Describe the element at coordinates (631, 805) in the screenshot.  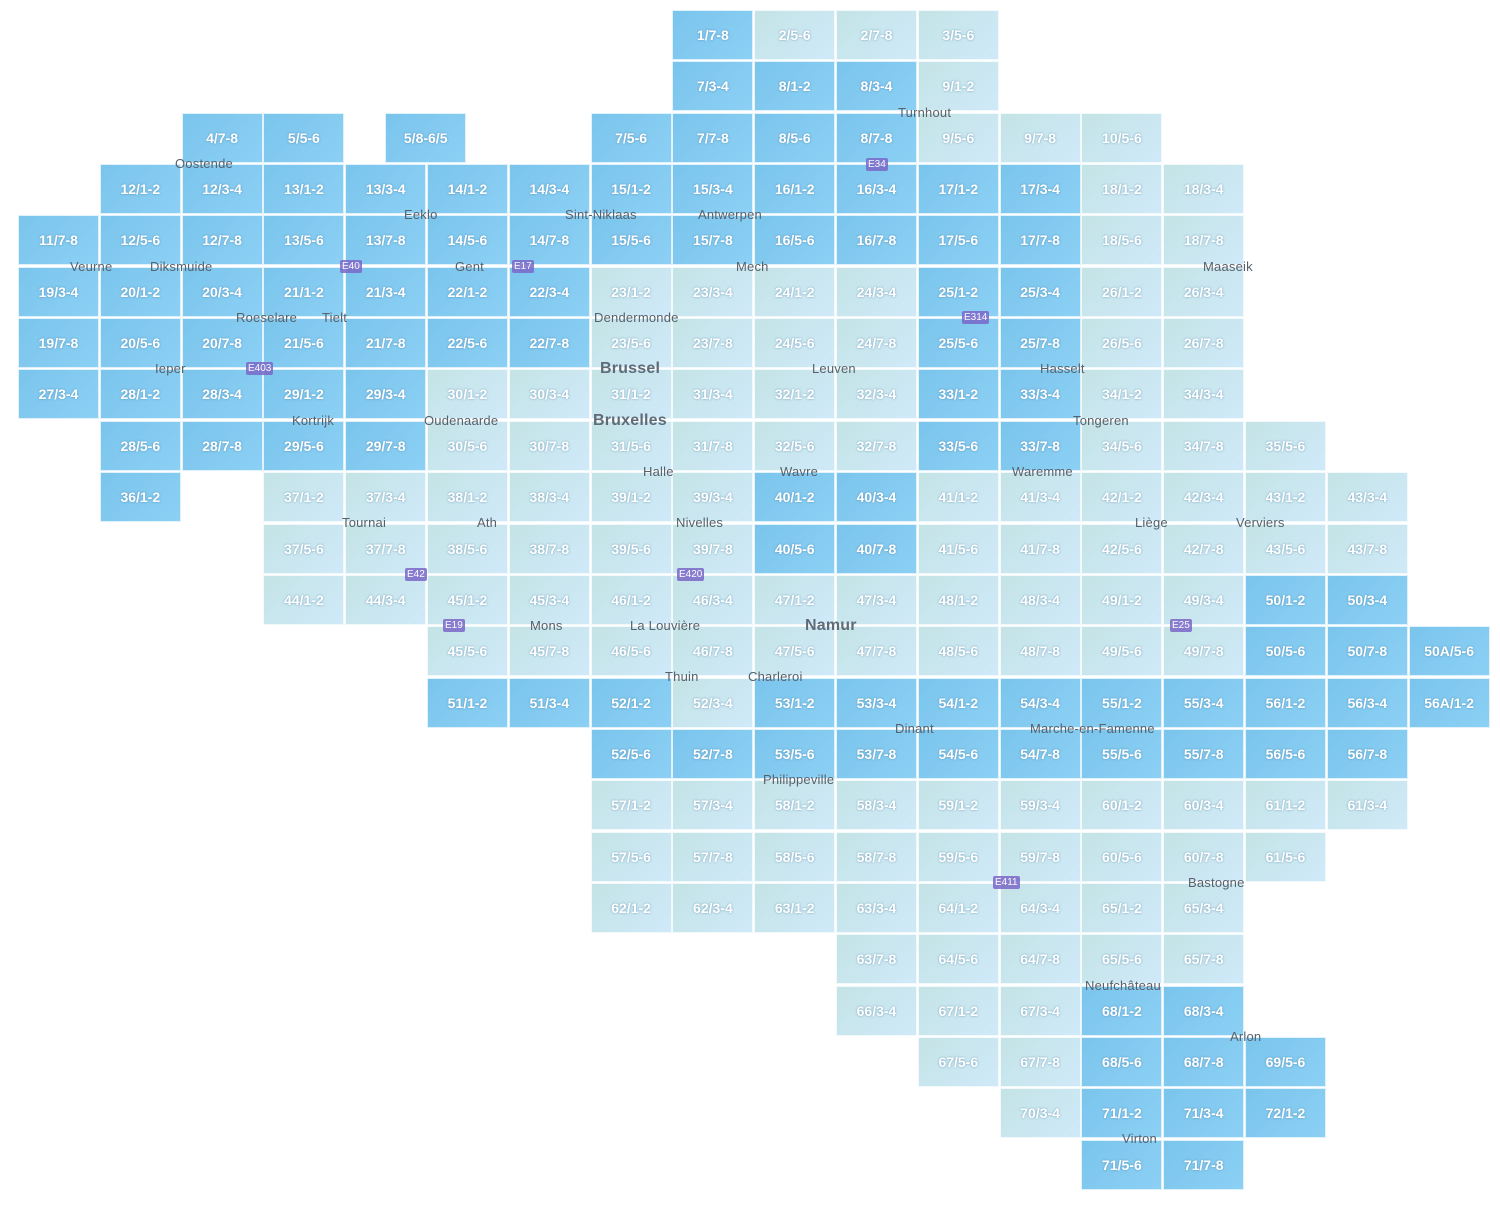
I see `map-sheet-tile: 57/1-2` at that location.